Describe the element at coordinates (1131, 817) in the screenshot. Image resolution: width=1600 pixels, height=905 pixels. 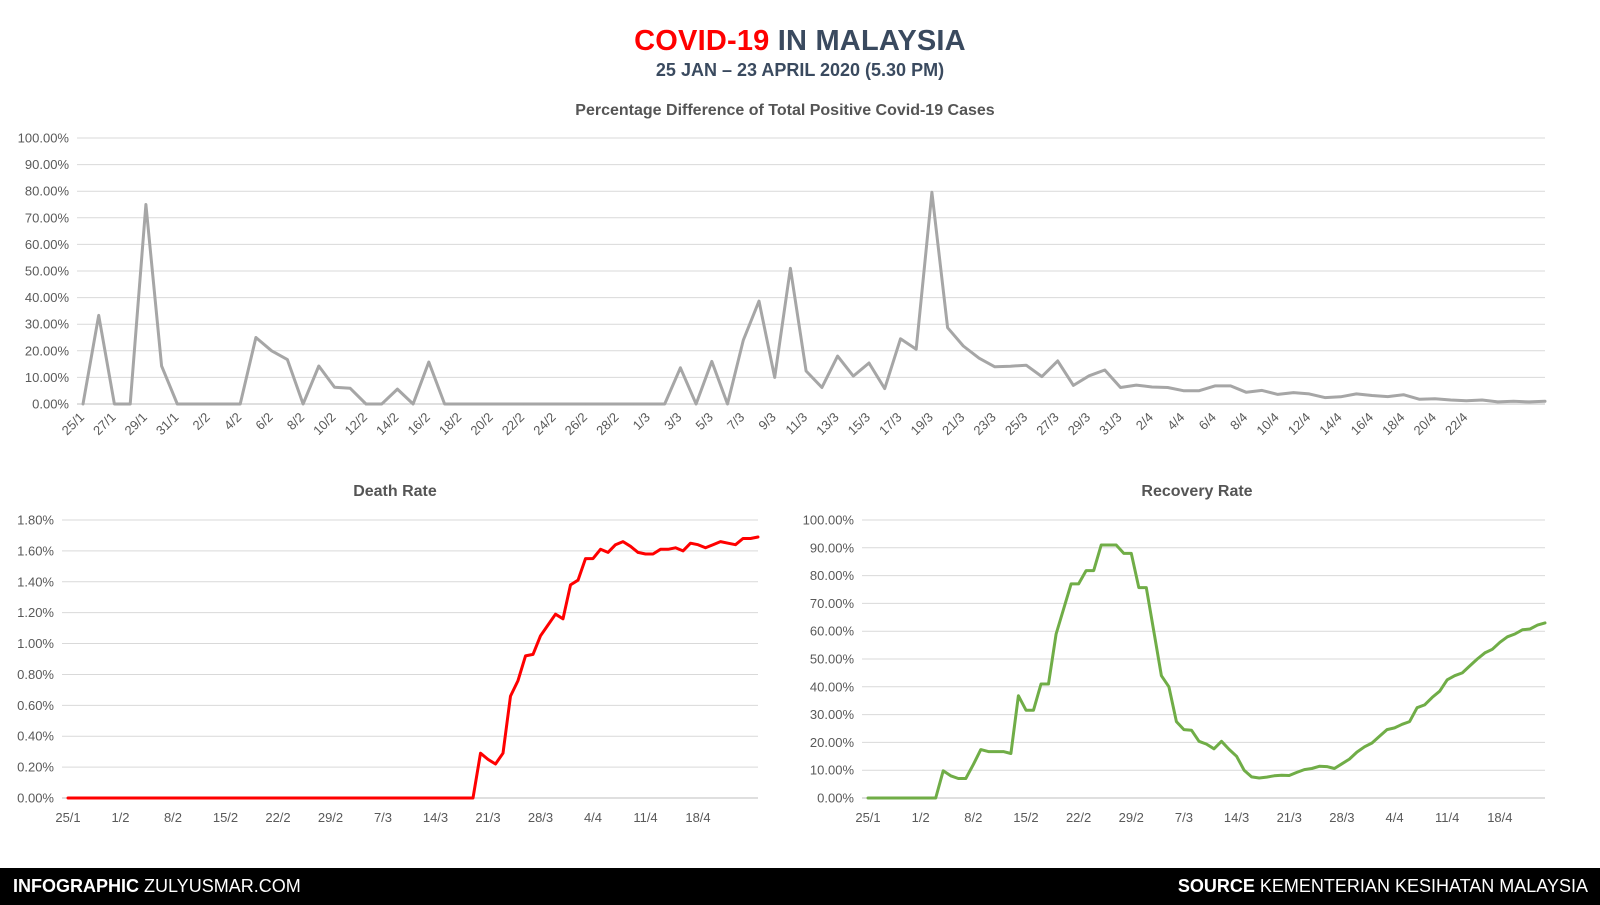
I see `x-tick-label: 29/2` at that location.